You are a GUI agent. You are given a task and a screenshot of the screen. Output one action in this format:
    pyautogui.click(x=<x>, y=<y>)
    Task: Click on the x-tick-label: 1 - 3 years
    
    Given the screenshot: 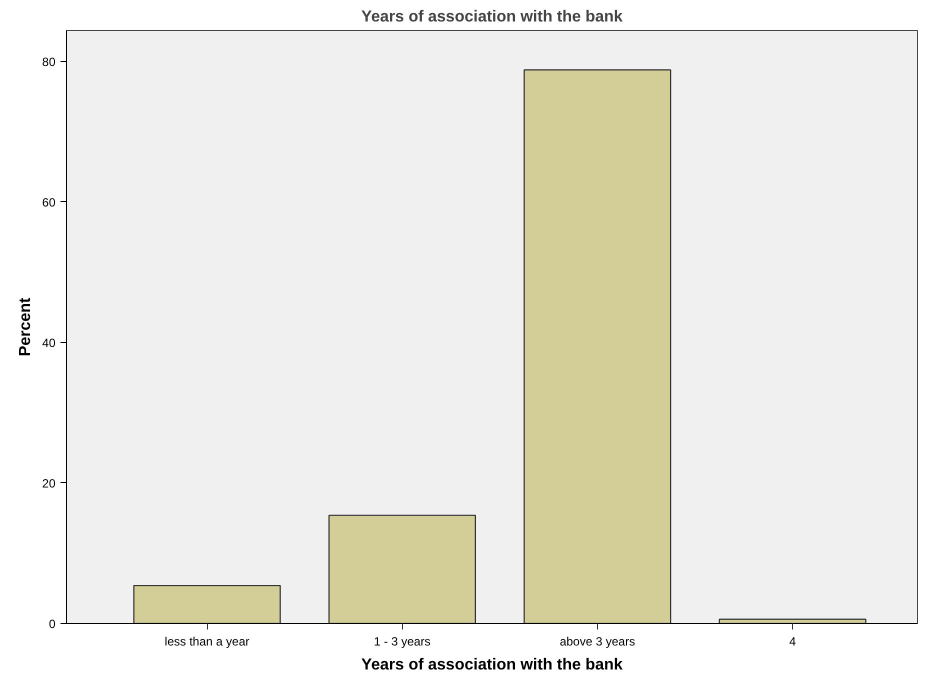 What is the action you would take?
    pyautogui.click(x=402, y=641)
    